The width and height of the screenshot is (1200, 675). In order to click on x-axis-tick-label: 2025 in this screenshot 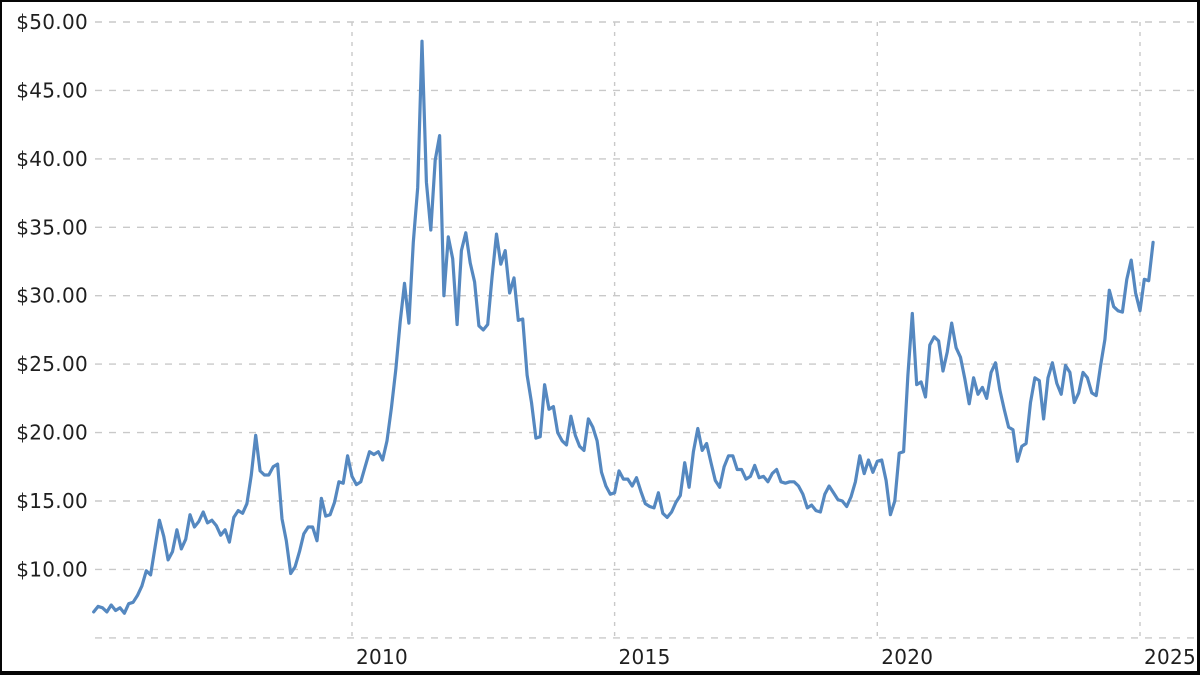, I will do `click(1170, 657)`.